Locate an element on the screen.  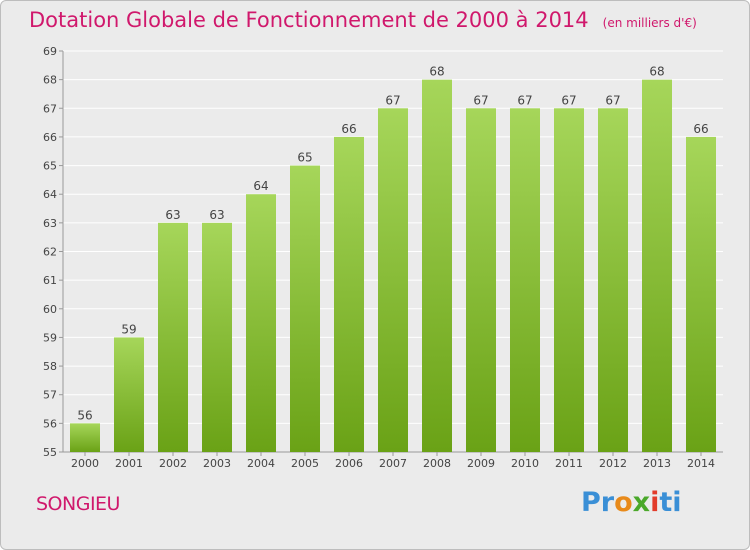
y-tick-label: 59 is located at coordinates (50, 337).